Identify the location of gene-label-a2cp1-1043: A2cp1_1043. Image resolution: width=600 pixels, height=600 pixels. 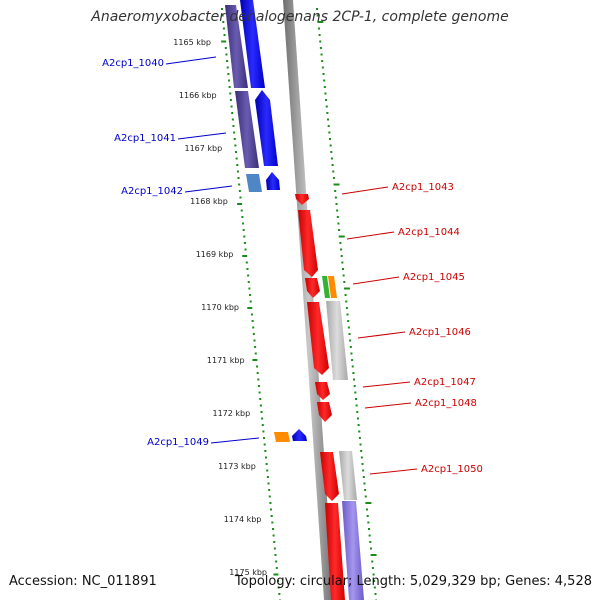
(423, 187).